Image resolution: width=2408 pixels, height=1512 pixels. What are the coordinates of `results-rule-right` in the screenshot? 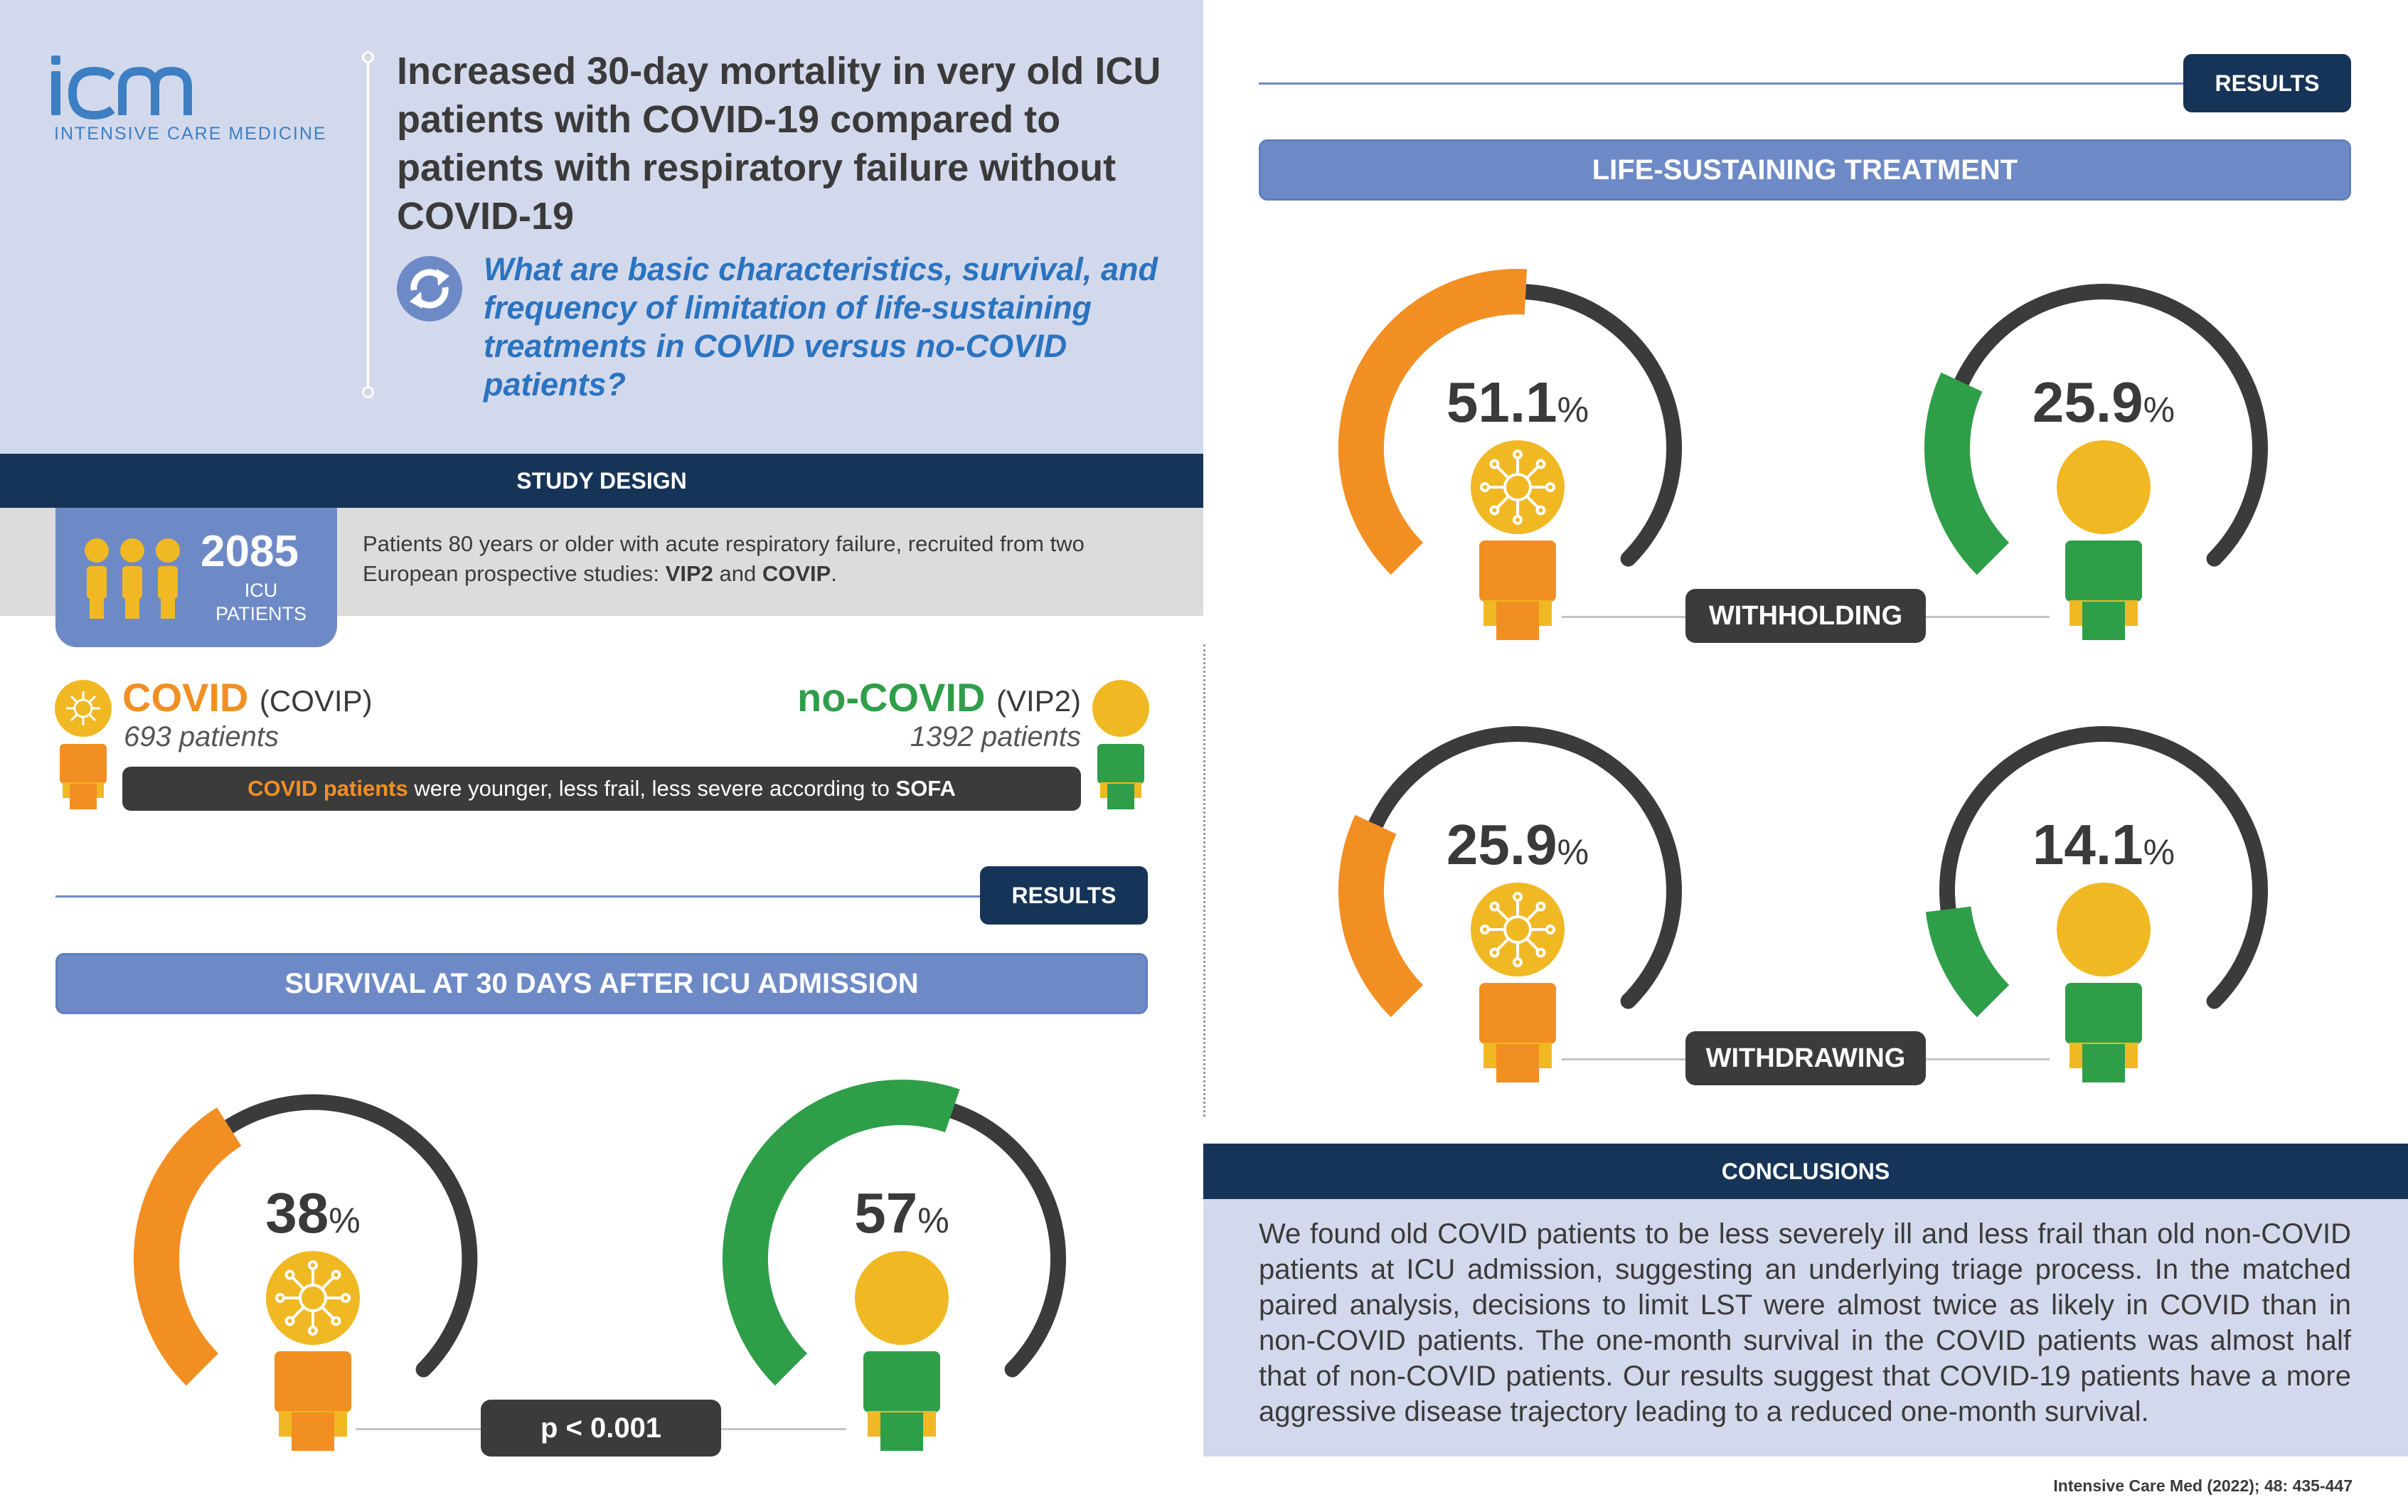 It's located at (1721, 83).